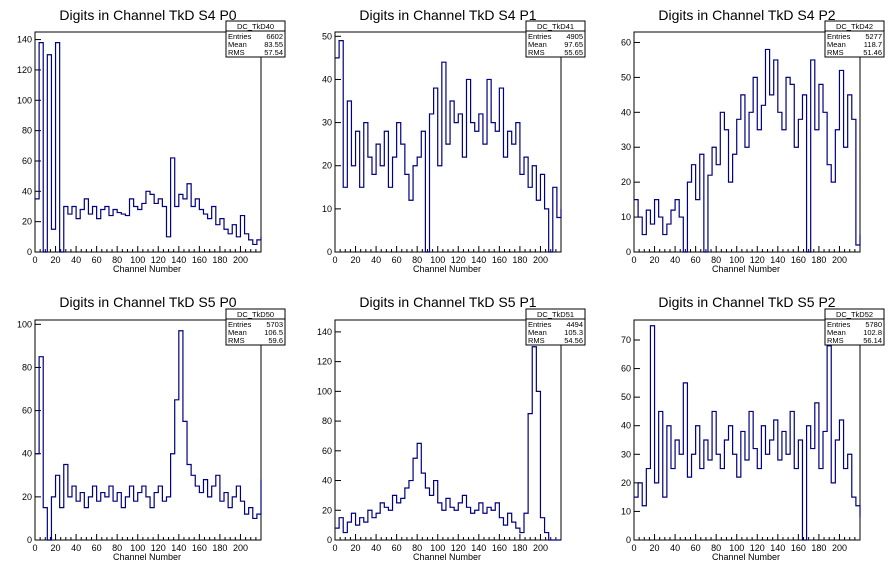  I want to click on stats-entries-value: 5780, so click(873, 324).